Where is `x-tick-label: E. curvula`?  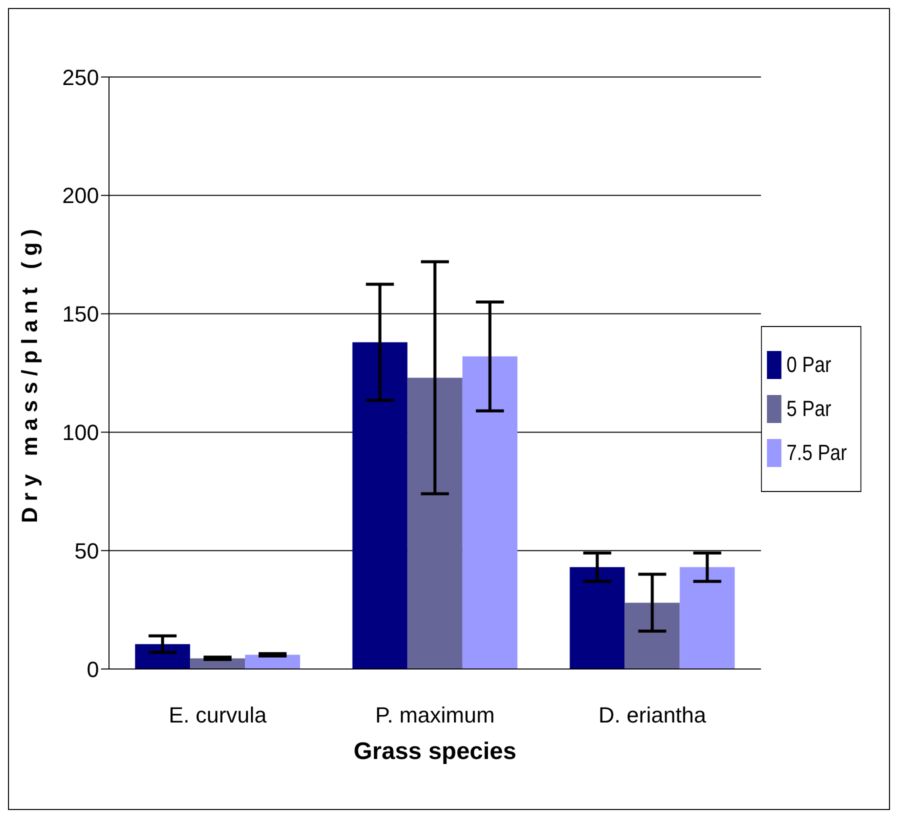 x-tick-label: E. curvula is located at coordinates (218, 715).